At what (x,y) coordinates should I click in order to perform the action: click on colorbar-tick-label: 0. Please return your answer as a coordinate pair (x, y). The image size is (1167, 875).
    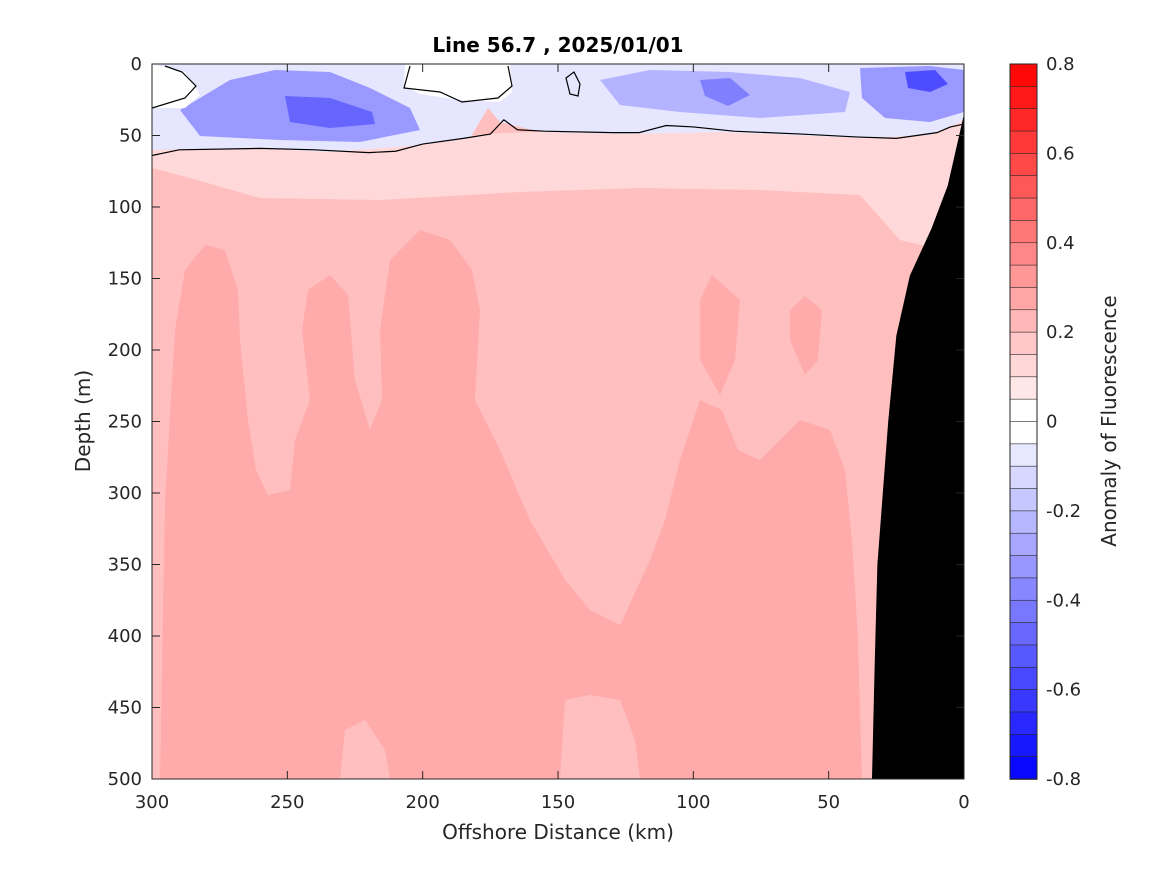
    Looking at the image, I should click on (1051, 422).